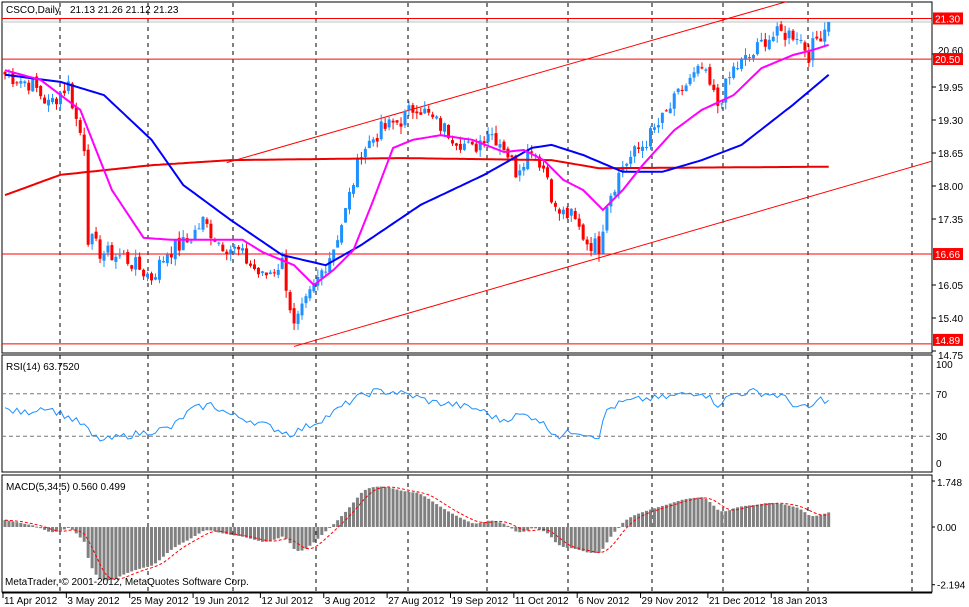 The image size is (969, 607). What do you see at coordinates (350, 601) in the screenshot?
I see `time-tick-label: 3 Aug 2012` at bounding box center [350, 601].